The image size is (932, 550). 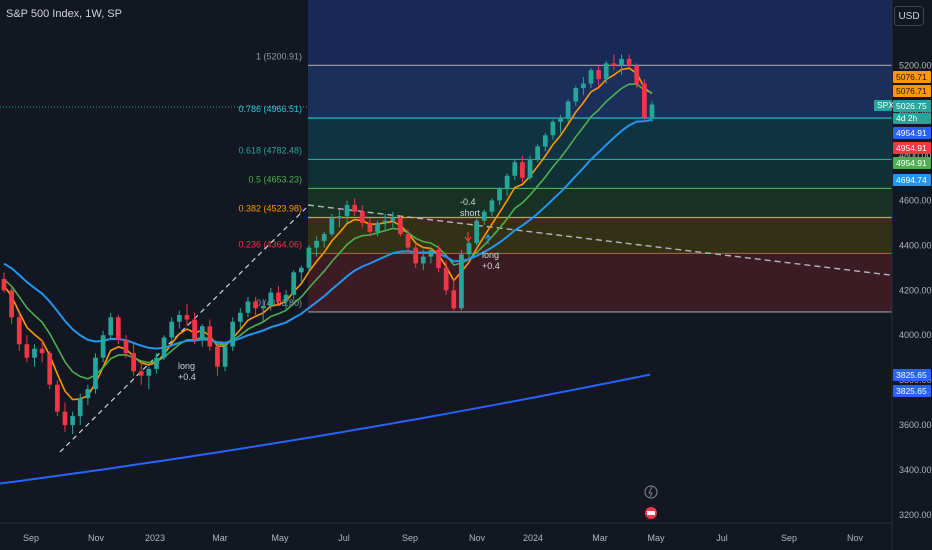 I want to click on trade-annotation-value: short, so click(x=470, y=213).